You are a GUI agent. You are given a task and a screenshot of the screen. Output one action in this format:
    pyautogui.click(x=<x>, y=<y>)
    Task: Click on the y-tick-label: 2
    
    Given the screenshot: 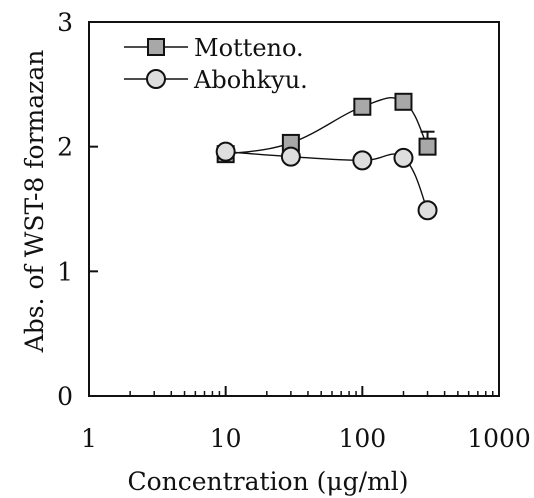 What is the action you would take?
    pyautogui.click(x=65, y=147)
    